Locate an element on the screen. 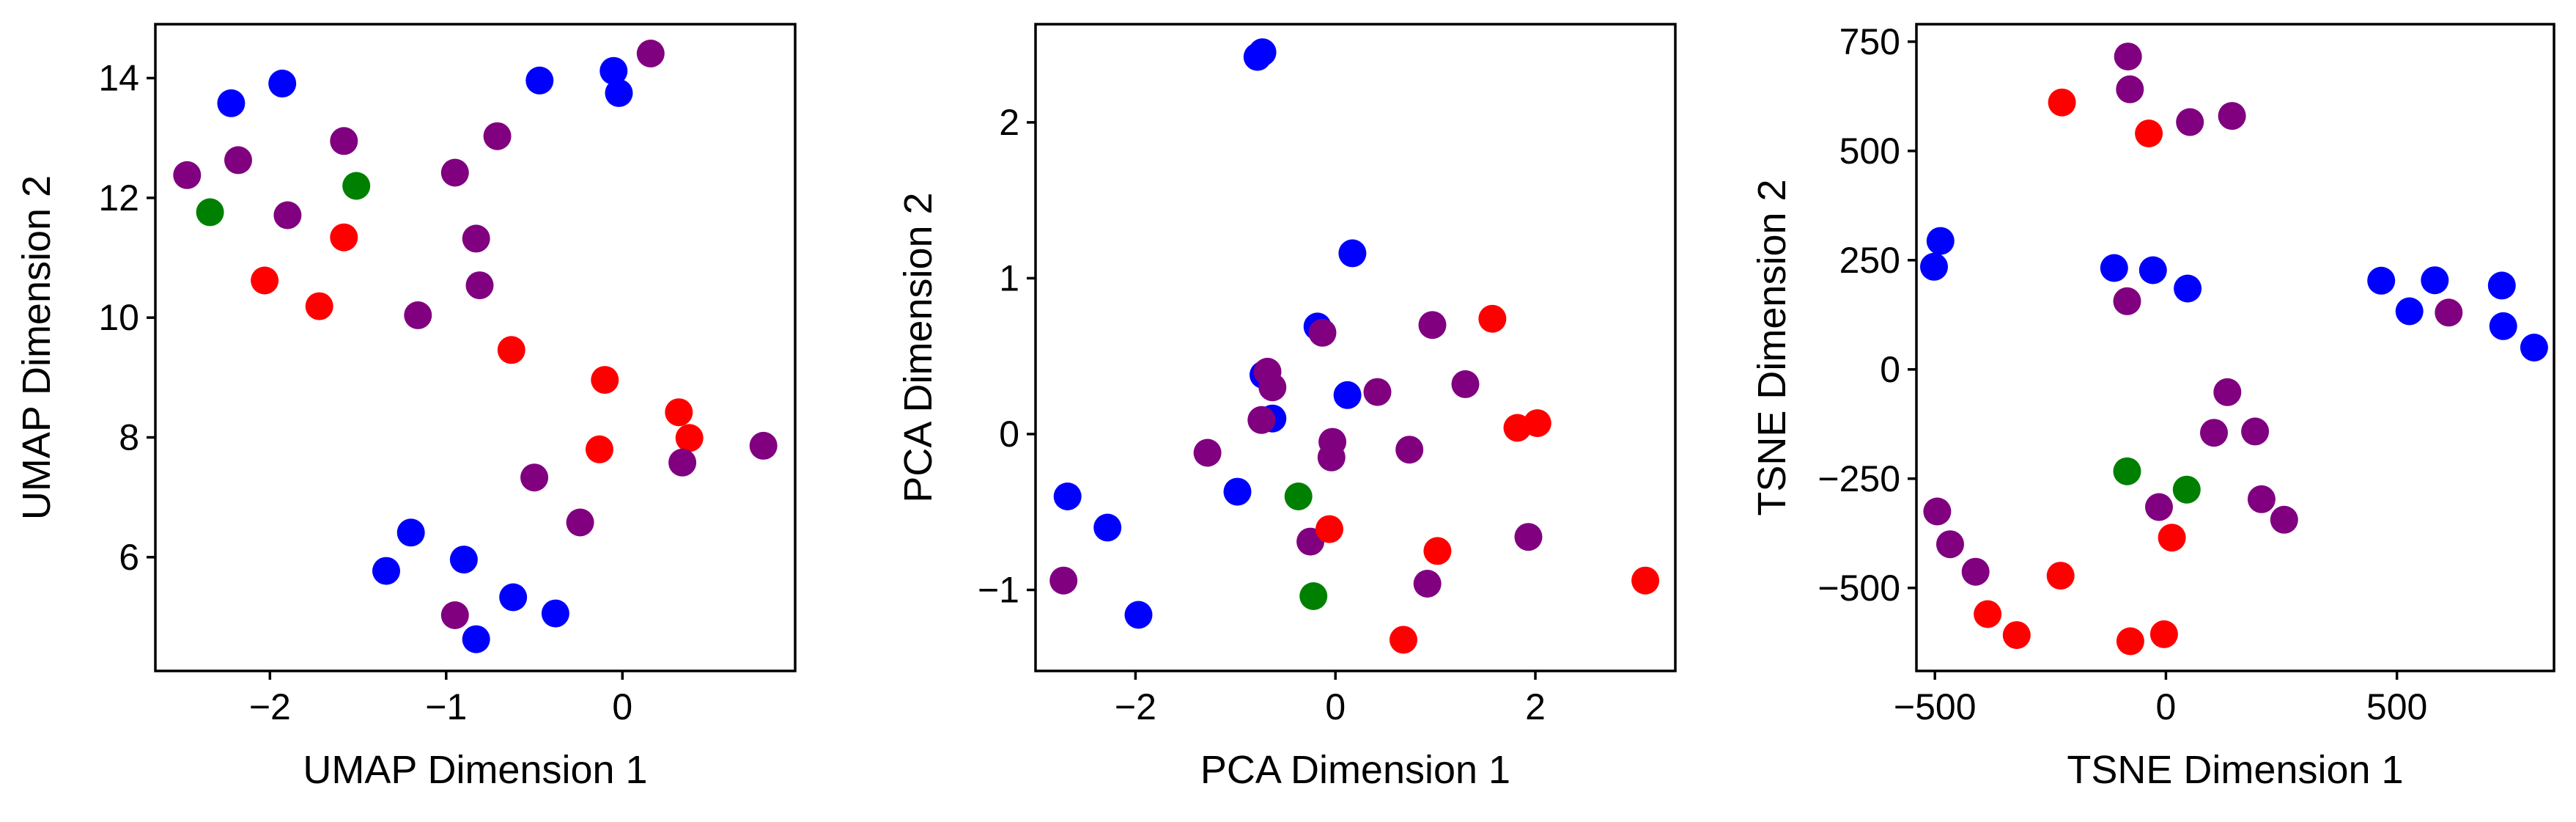 The height and width of the screenshot is (822, 2576). x-axis-label: TSNE Dimension 1 is located at coordinates (2235, 770).